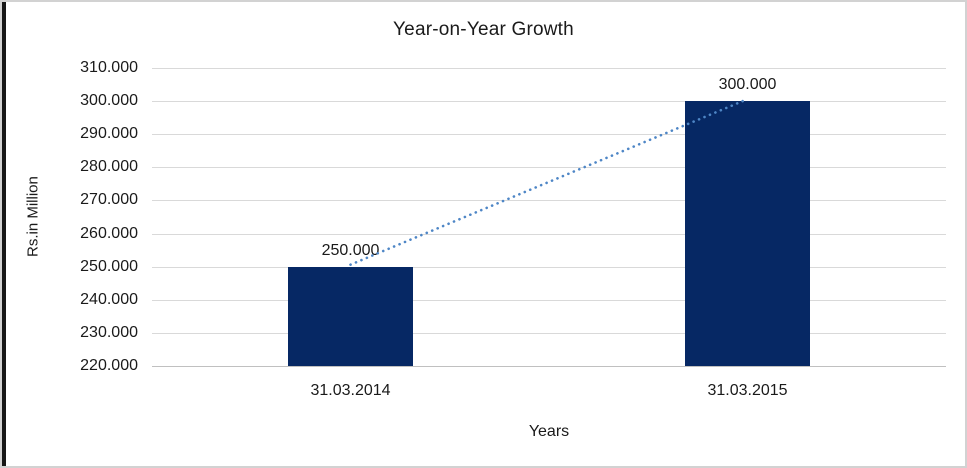 The height and width of the screenshot is (468, 967). Describe the element at coordinates (4, 234) in the screenshot. I see `left-edge-line` at that location.